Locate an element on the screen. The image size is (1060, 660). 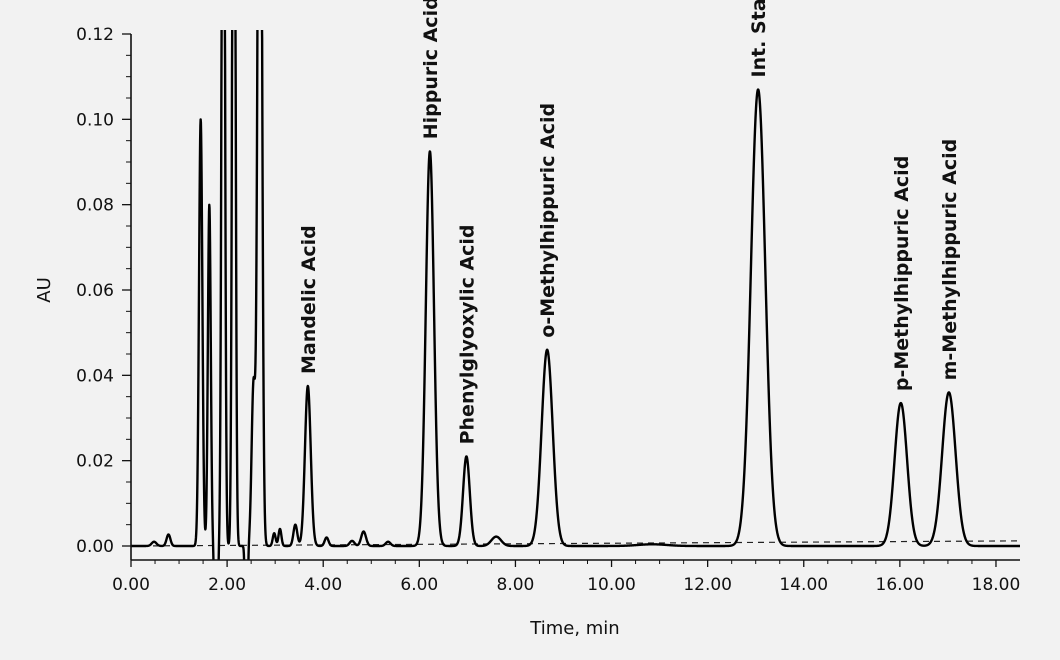
x-tick-label: 8.00 is located at coordinates (516, 585).